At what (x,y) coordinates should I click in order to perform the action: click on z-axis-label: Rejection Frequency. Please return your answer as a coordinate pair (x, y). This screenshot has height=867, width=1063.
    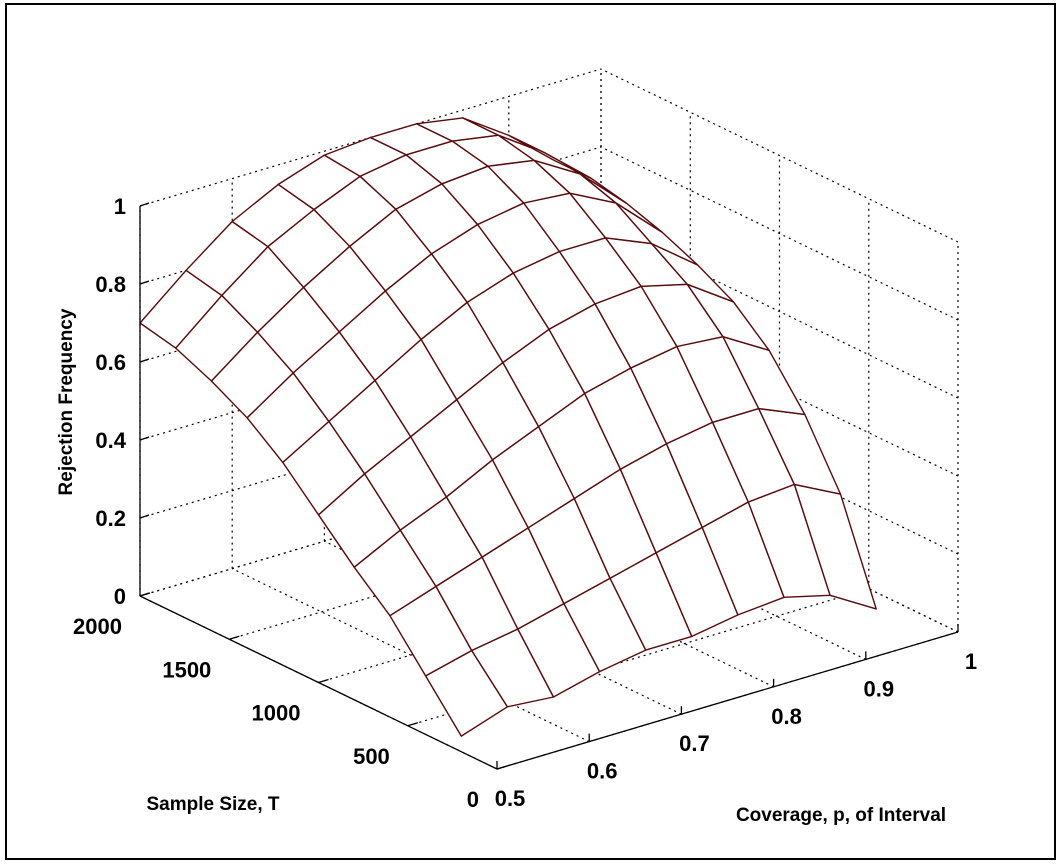
    Looking at the image, I should click on (66, 401).